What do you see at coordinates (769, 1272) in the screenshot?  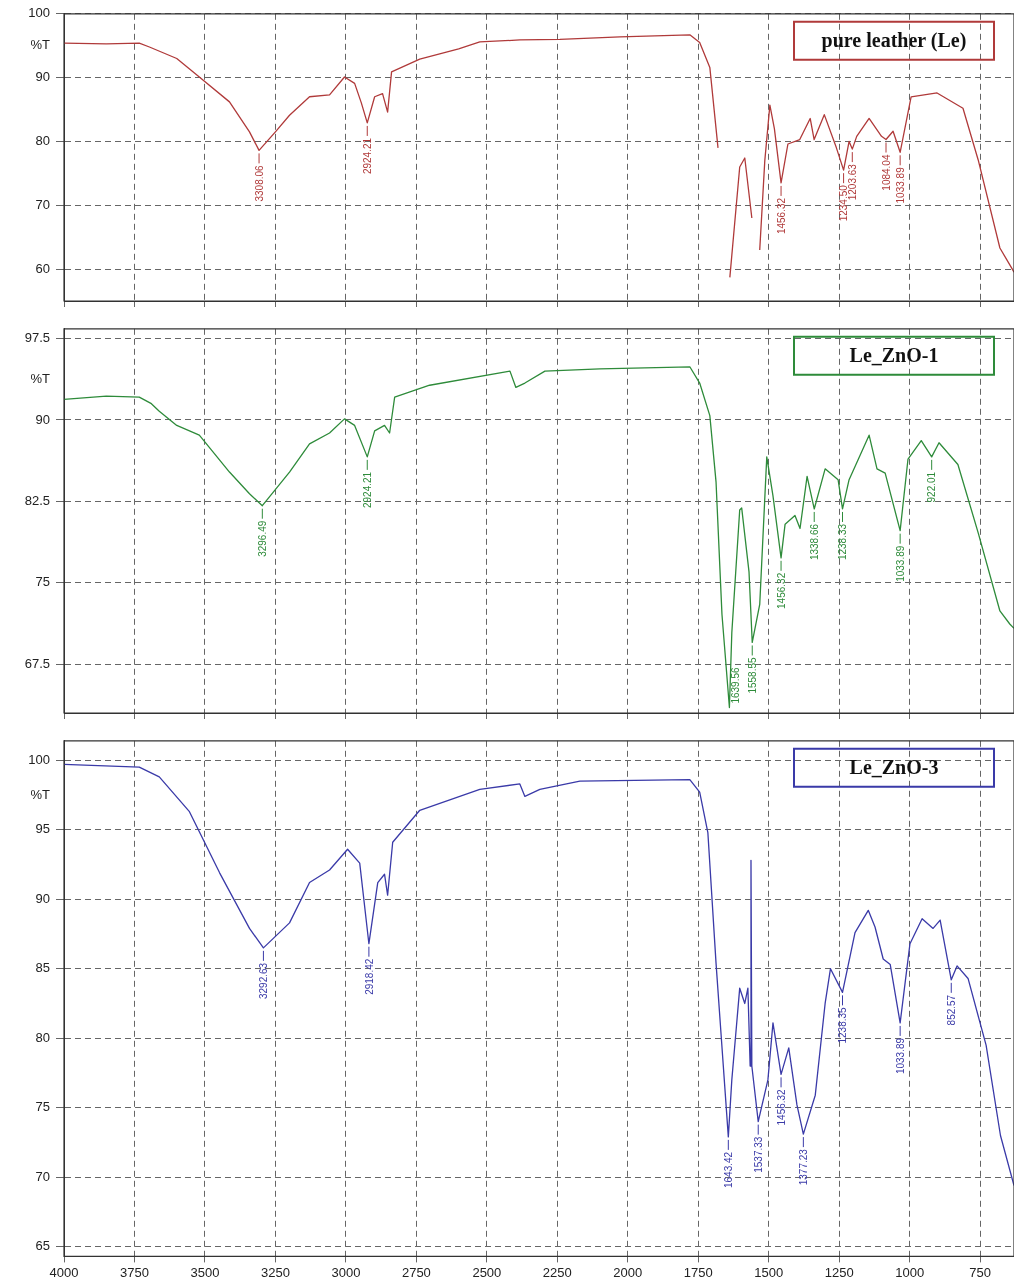 I see `x-tick-label: 1500` at bounding box center [769, 1272].